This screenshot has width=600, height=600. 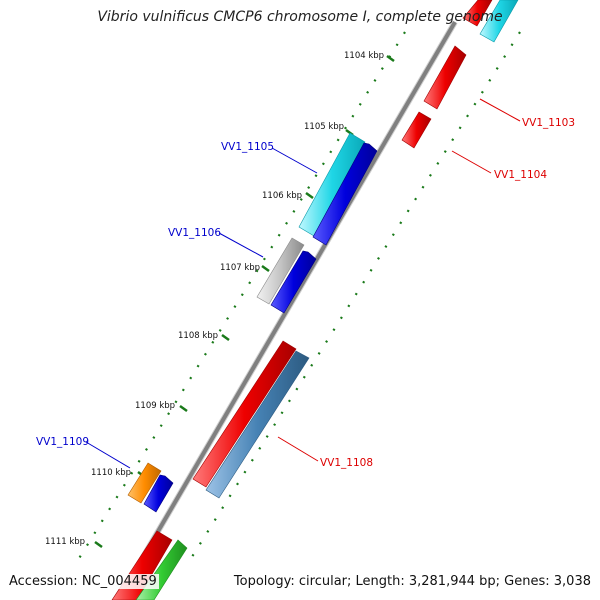 I want to click on accession-text: Accession: NC_004459, so click(x=83, y=581).